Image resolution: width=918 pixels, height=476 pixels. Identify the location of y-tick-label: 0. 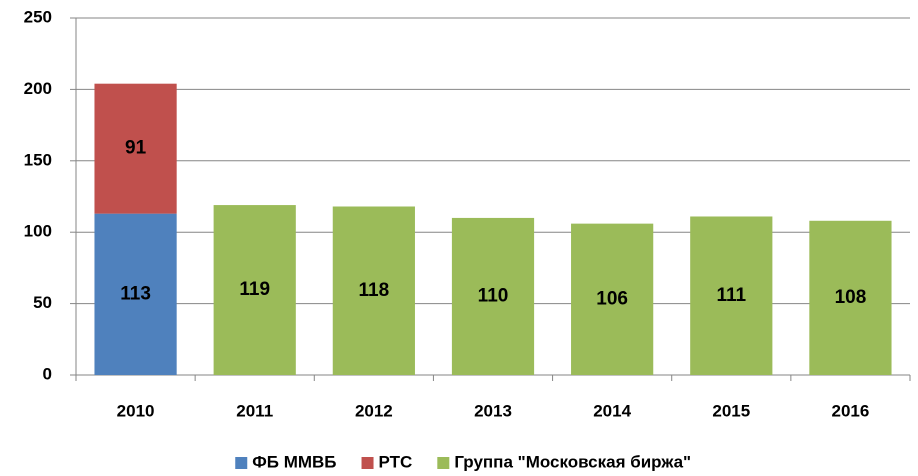
(47, 373).